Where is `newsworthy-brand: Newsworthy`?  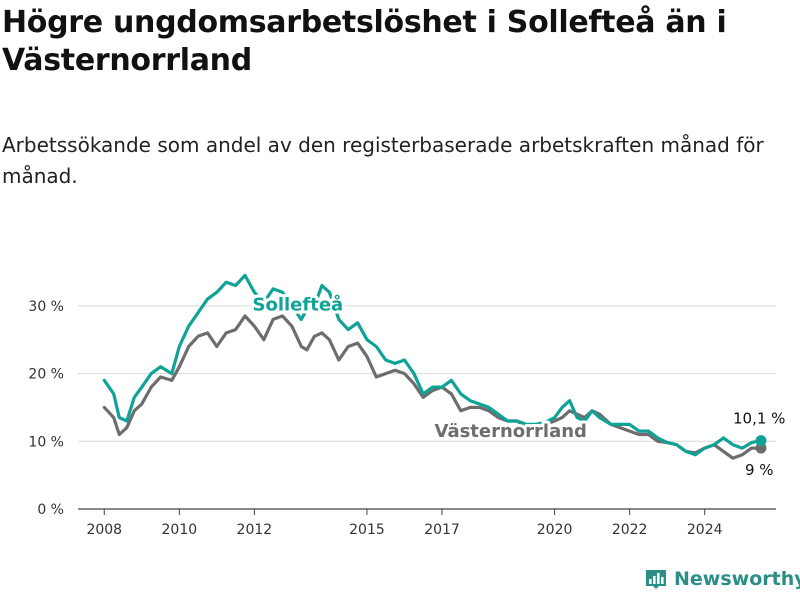
newsworthy-brand: Newsworthy is located at coordinates (722, 579).